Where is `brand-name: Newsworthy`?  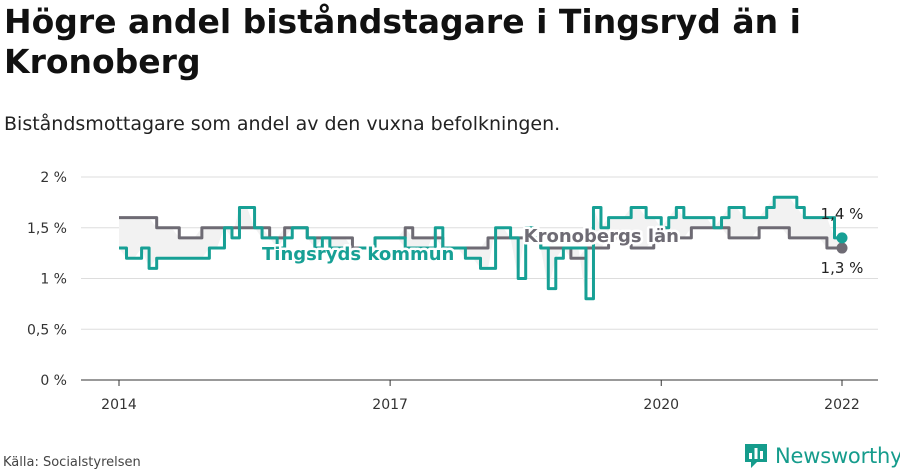 brand-name: Newsworthy is located at coordinates (837, 456).